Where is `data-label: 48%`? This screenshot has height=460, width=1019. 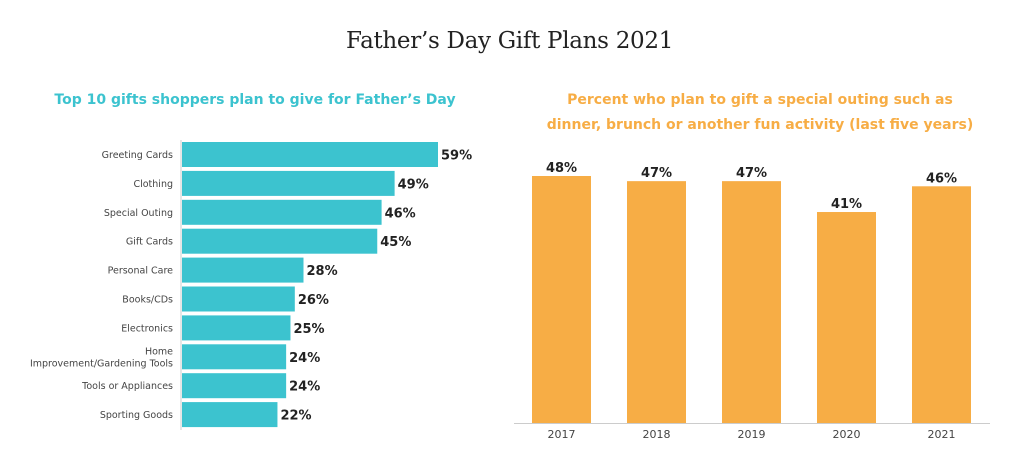 data-label: 48% is located at coordinates (561, 168).